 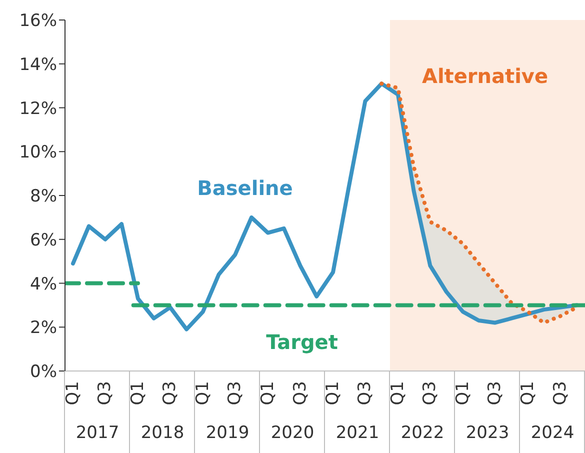 I want to click on y-tick-label: 8%, so click(x=43, y=196).